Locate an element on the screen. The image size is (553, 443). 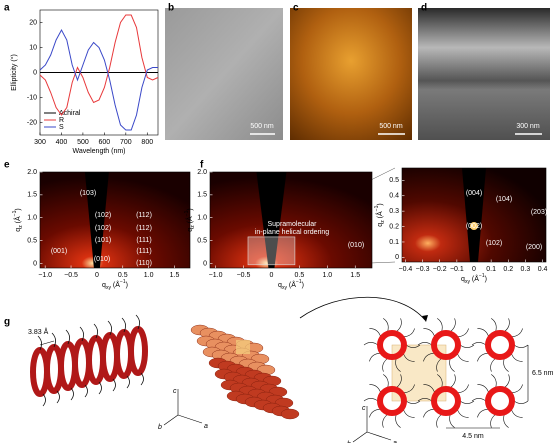
peak-label: (110) is located at coordinates (144, 263).